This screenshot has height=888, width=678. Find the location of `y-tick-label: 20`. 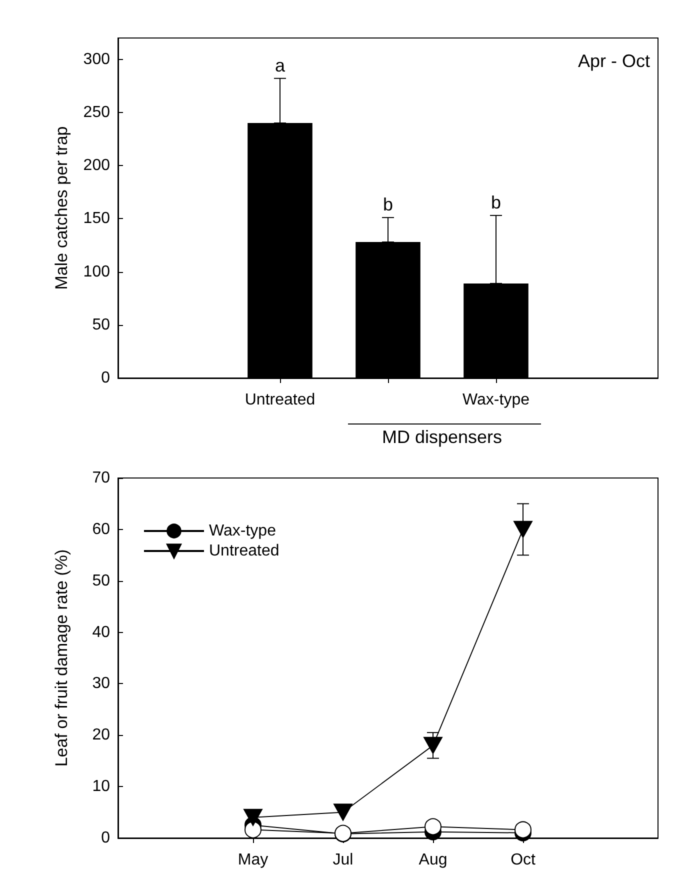

y-tick-label: 20 is located at coordinates (101, 735).